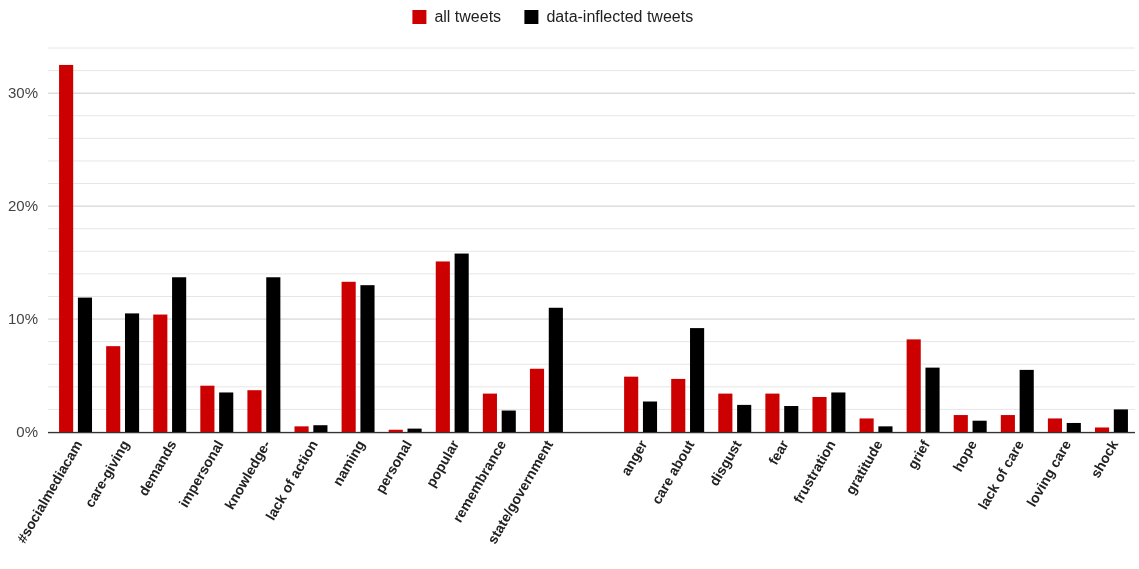  I want to click on y-tick-label: 20%, so click(22, 206).